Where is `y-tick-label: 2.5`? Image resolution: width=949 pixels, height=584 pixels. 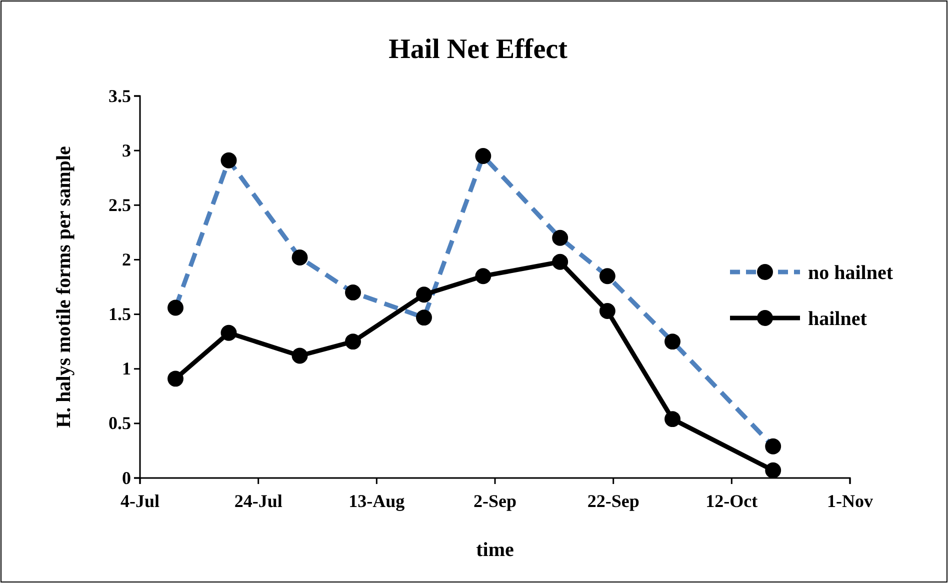 y-tick-label: 2.5 is located at coordinates (119, 204).